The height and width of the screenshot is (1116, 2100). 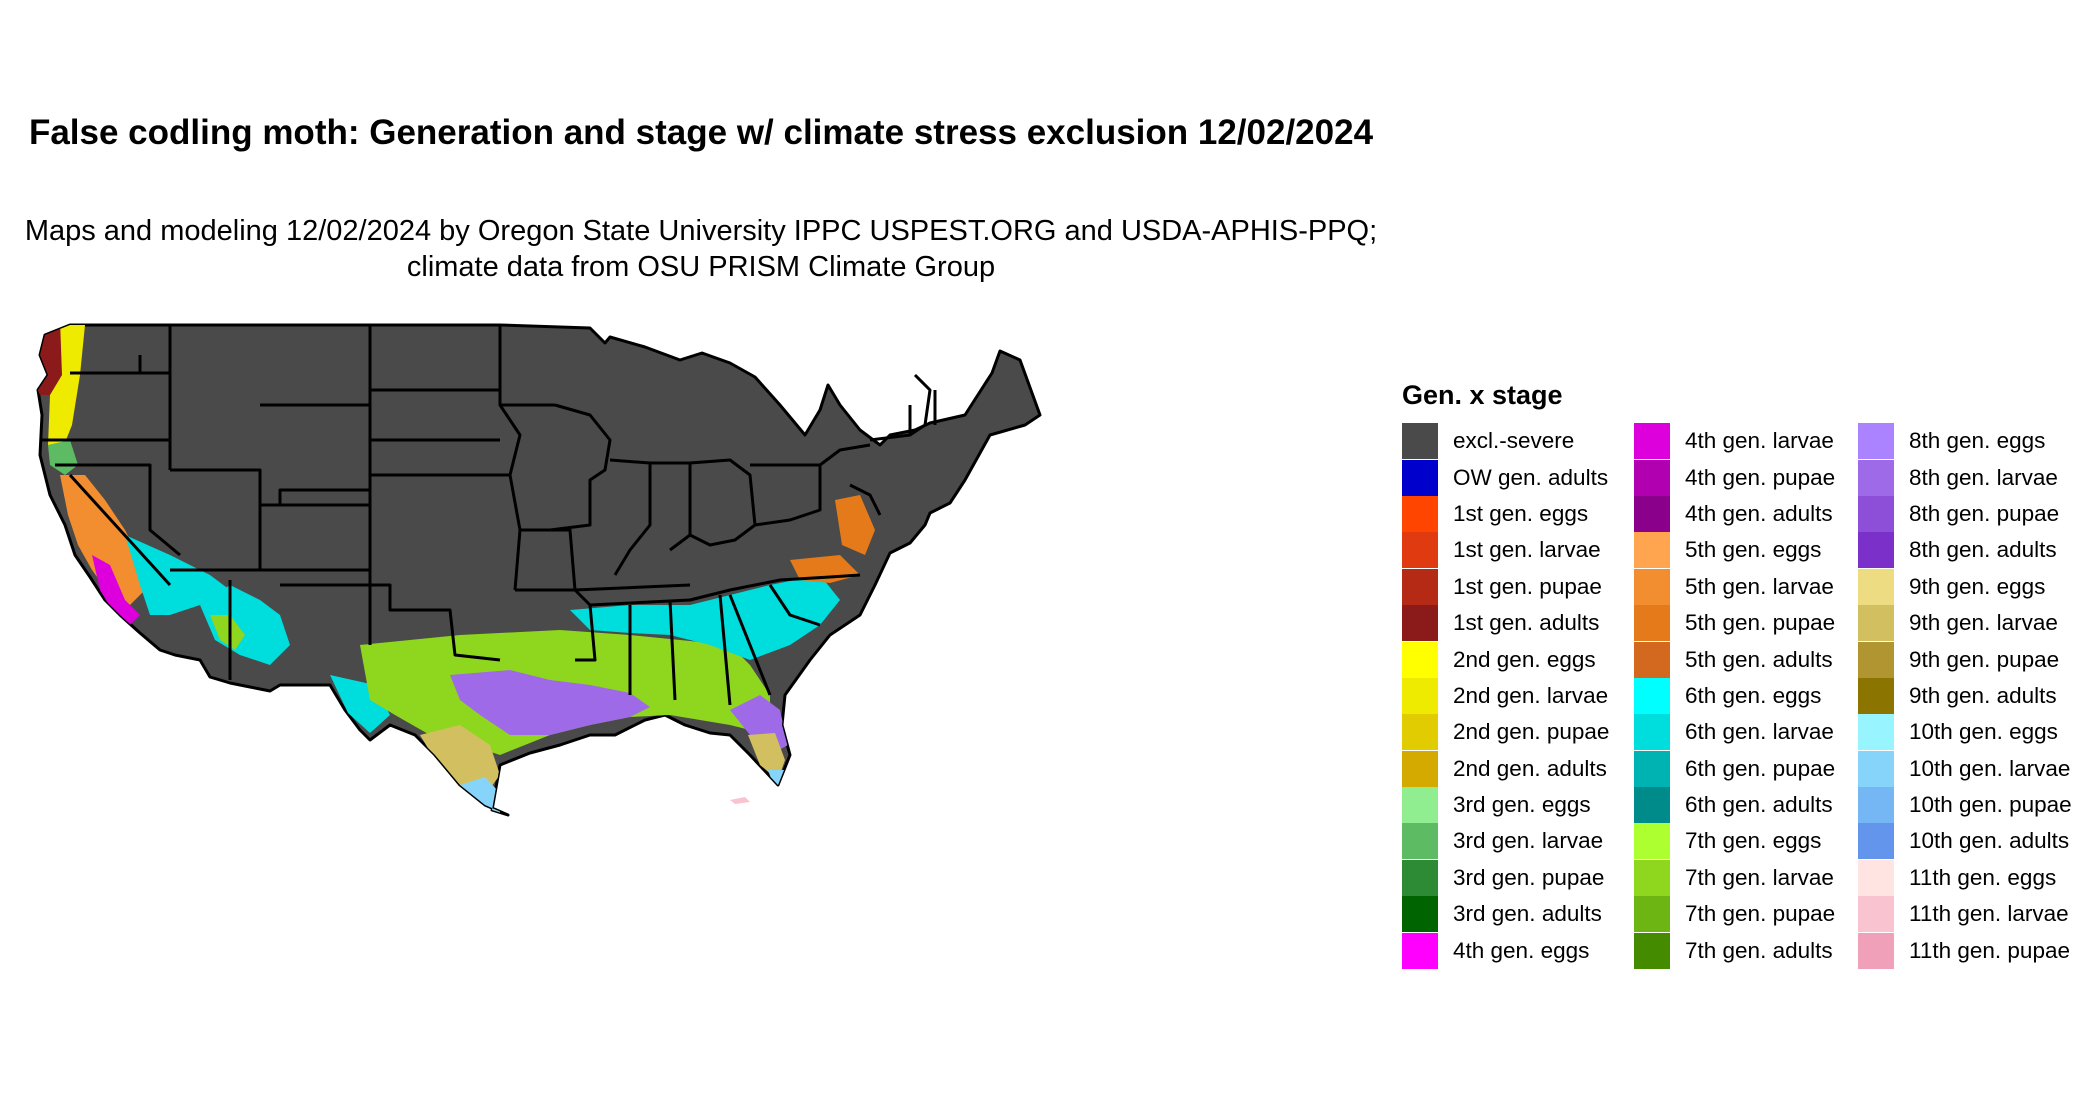 What do you see at coordinates (1522, 805) in the screenshot?
I see `legend-label: 3rd gen. eggs` at bounding box center [1522, 805].